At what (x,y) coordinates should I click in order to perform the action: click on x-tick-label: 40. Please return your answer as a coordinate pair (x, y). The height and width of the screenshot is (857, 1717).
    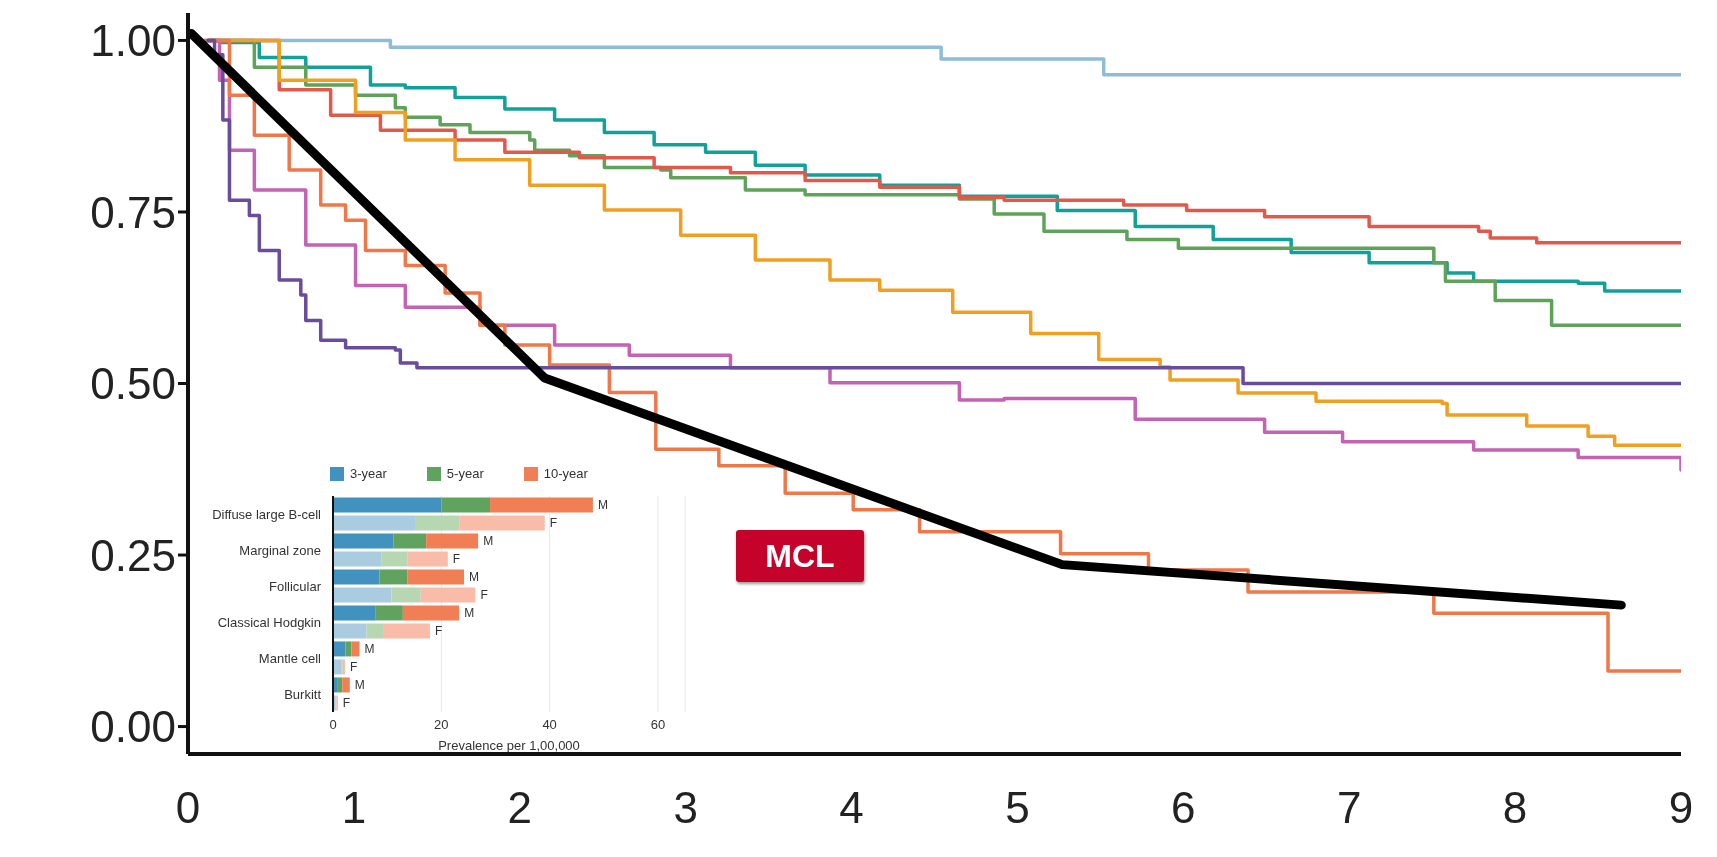
    Looking at the image, I should click on (549, 725).